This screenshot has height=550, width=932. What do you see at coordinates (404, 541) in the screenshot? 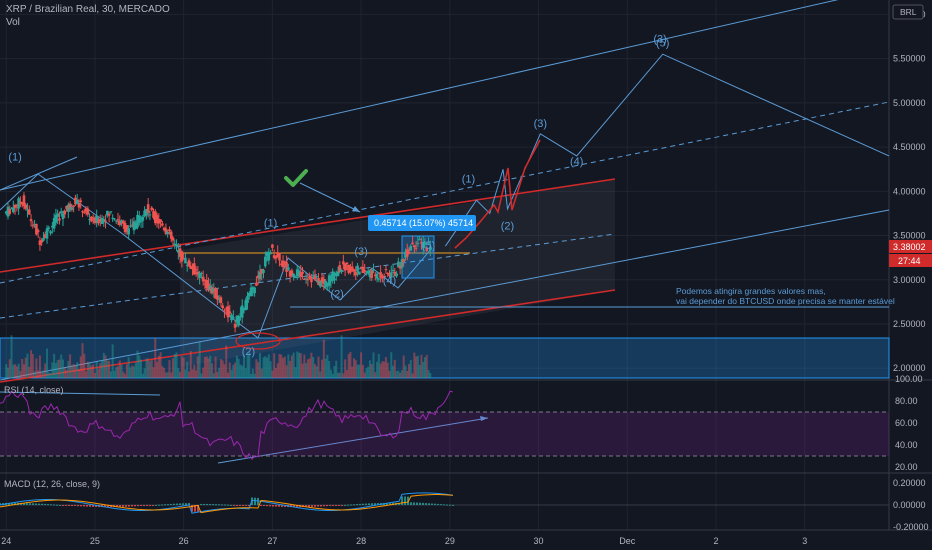
I see `time-axis: 24 25 26 27 28 29 30 Dec 2 3` at bounding box center [404, 541].